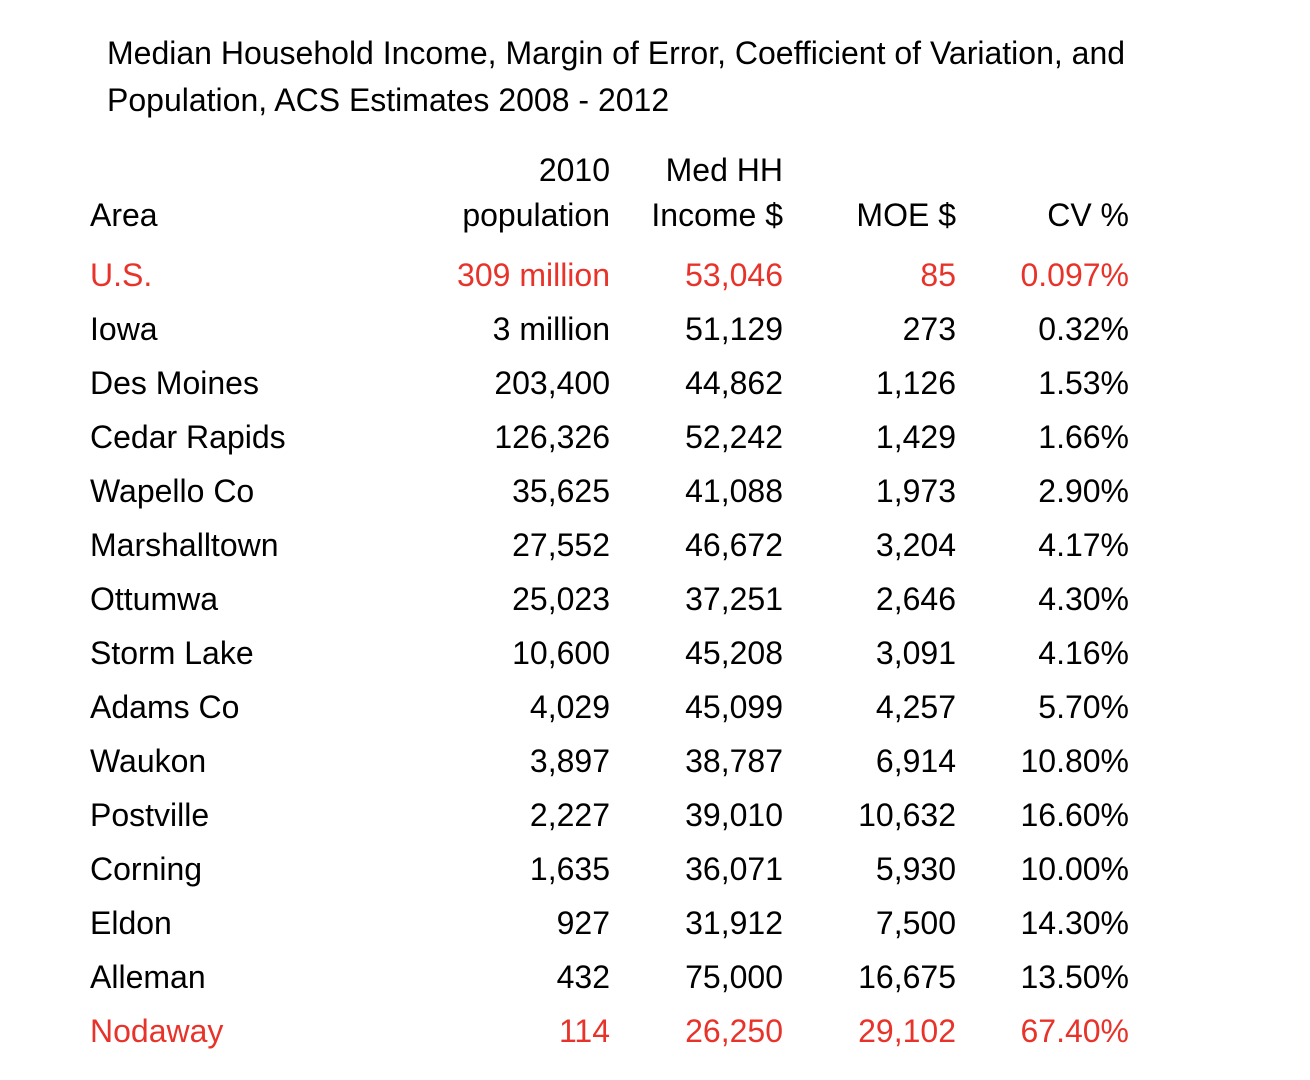  I want to click on table-row: Postville 2,227 39,010 10,632 16.60%, so click(609, 815).